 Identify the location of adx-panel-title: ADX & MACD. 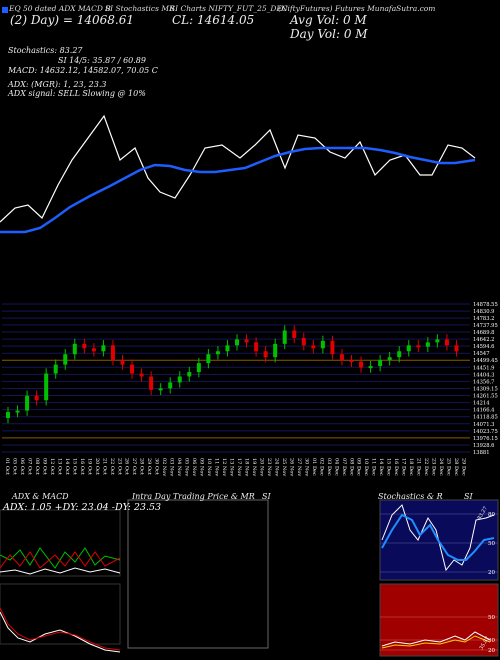
(40, 496).